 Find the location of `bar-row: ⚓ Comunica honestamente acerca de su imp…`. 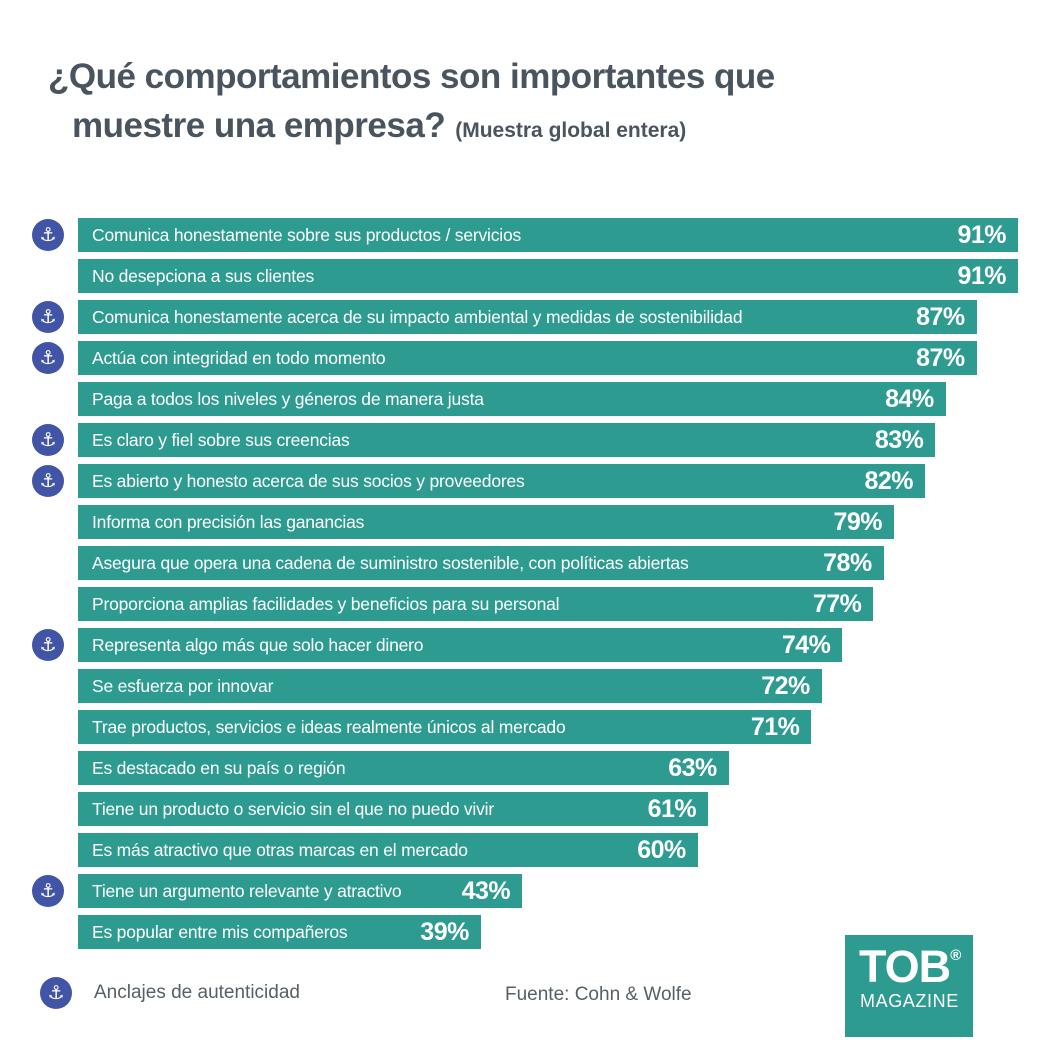

bar-row: ⚓ Comunica honestamente acerca de su imp… is located at coordinates (525, 317).